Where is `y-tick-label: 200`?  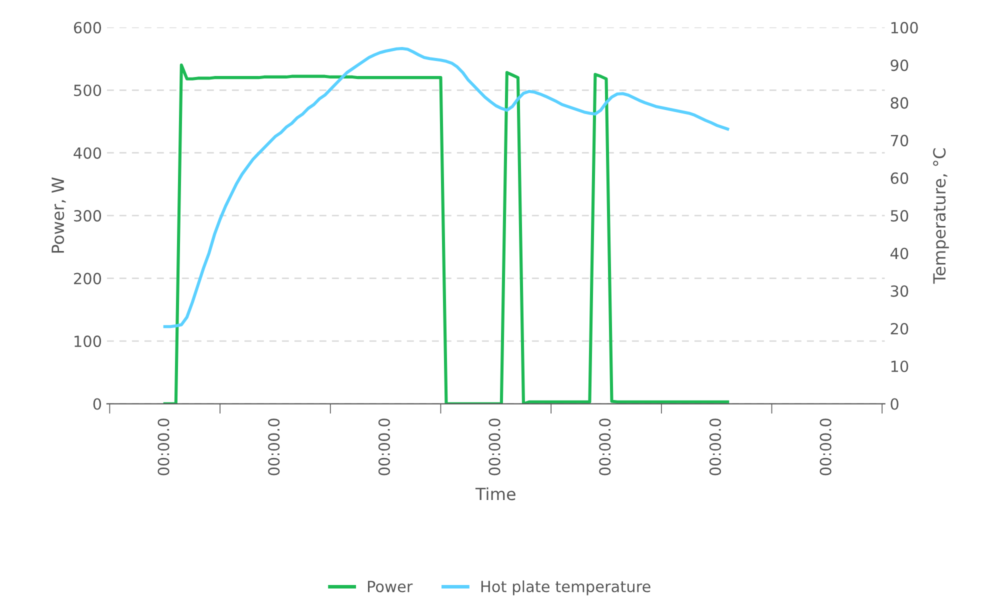
y-tick-label: 200 is located at coordinates (88, 278).